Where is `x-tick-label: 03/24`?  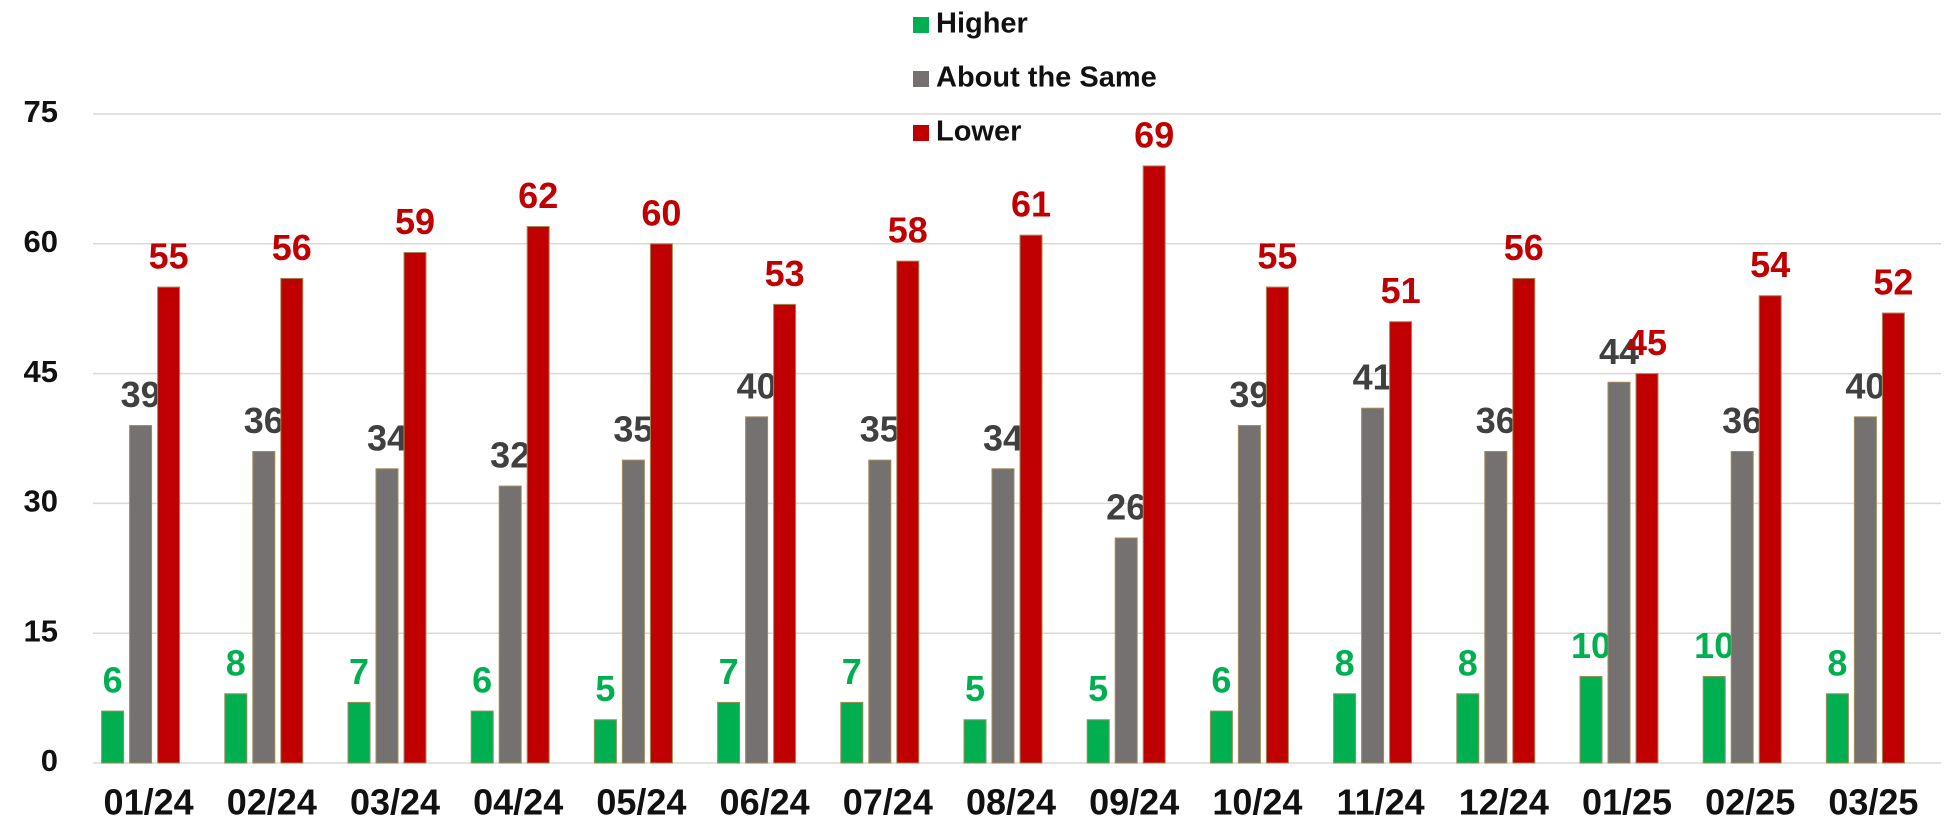
x-tick-label: 03/24 is located at coordinates (395, 802).